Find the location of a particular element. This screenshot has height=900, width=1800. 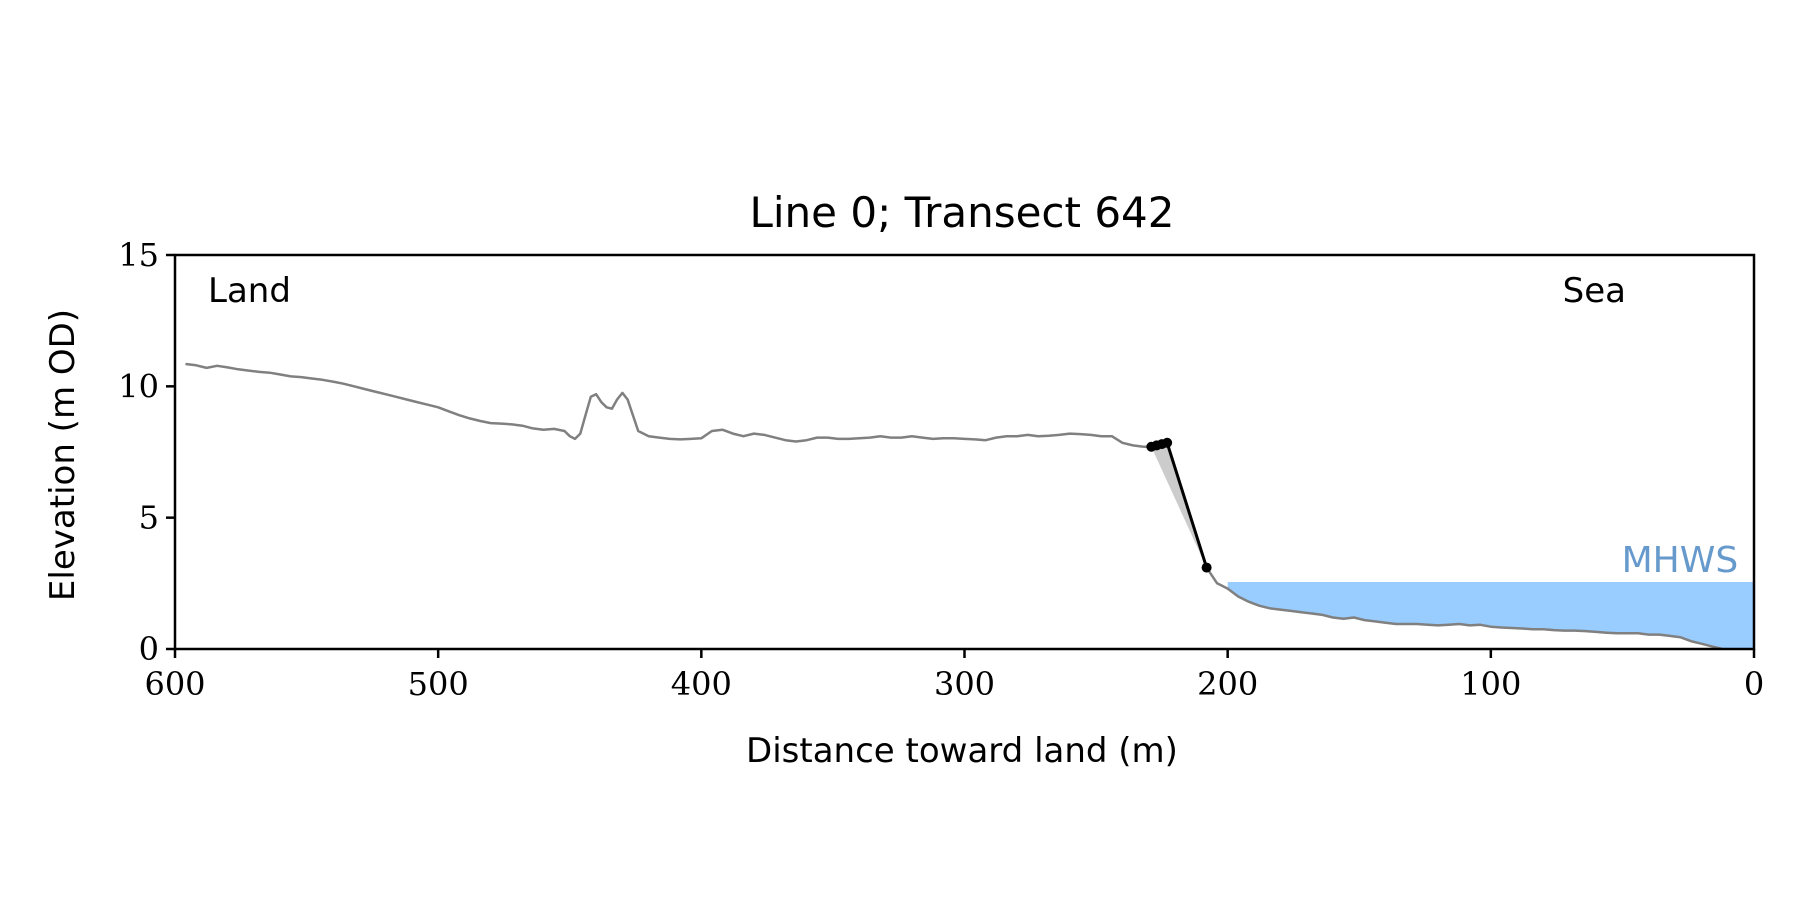

y-axis-label: Elevation (m OD) is located at coordinates (63, 455).